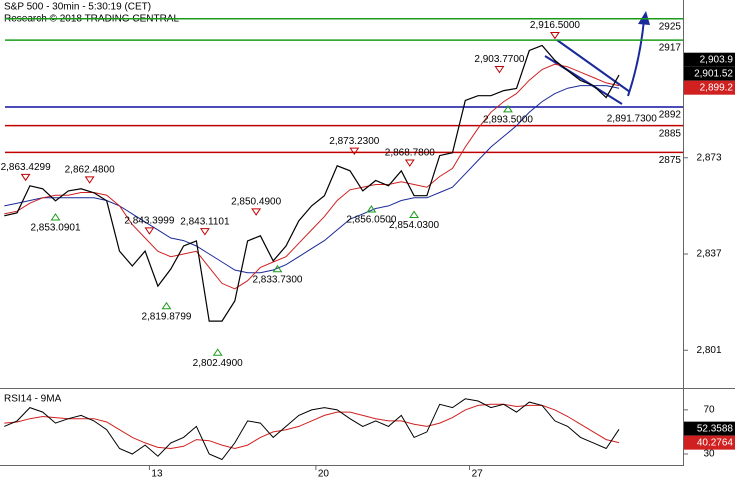  Describe the element at coordinates (77, 7) in the screenshot. I see `chart-title: S&P 500 - 30min - 5:30:19 (CET)` at that location.